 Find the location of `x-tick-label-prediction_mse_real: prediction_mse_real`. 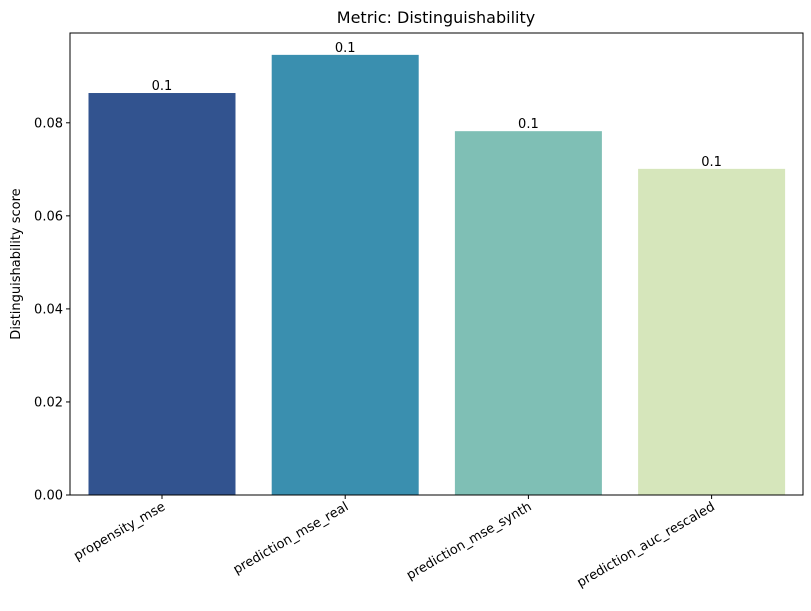

x-tick-label-prediction_mse_real: prediction_mse_real is located at coordinates (291, 538).